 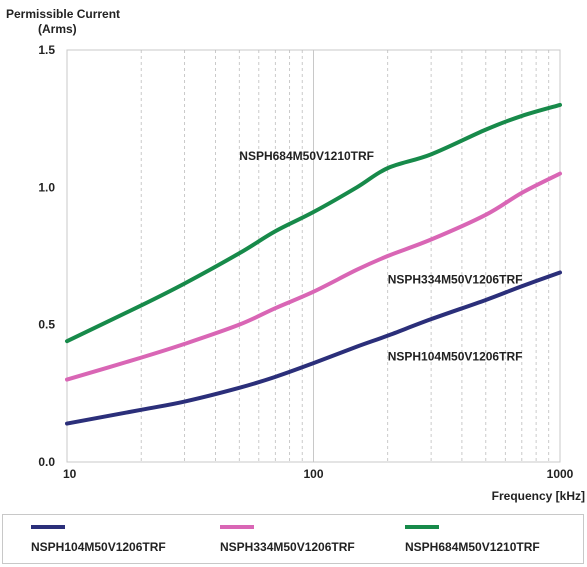 What do you see at coordinates (472, 547) in the screenshot?
I see `legend-label-3: NSPH684M50V1210TRF` at bounding box center [472, 547].